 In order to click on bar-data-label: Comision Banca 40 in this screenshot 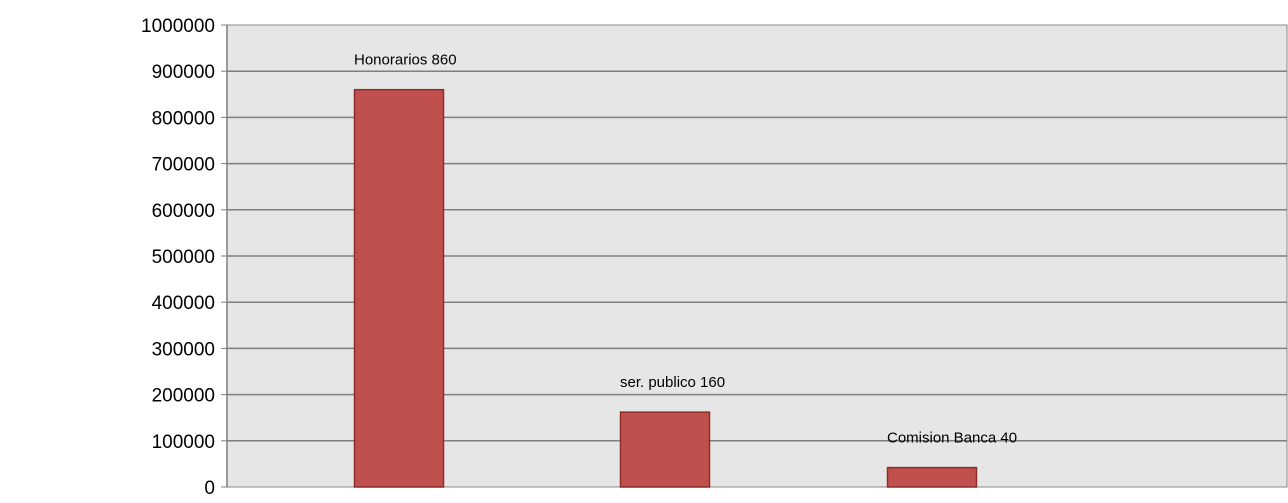, I will do `click(952, 438)`.